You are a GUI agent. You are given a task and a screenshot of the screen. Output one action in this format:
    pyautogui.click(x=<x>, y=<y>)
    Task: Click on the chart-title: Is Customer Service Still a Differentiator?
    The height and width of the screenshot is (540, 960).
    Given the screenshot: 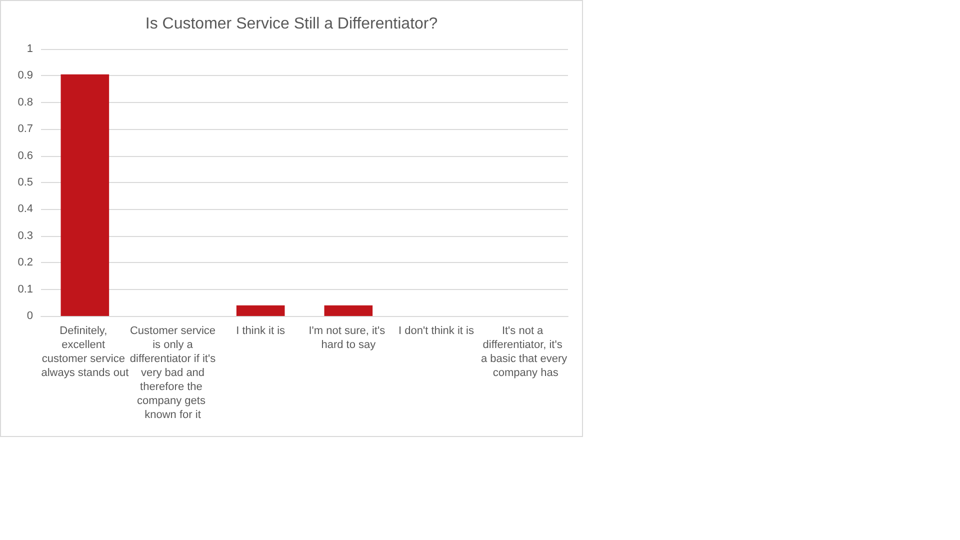 What is the action you would take?
    pyautogui.click(x=291, y=24)
    